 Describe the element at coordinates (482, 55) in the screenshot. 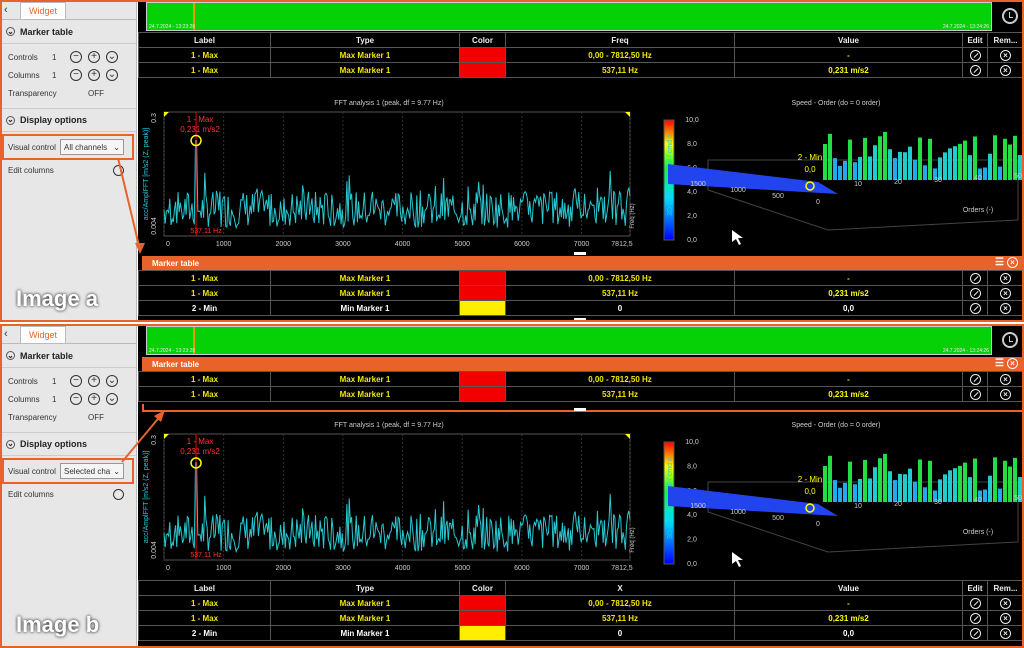

I see `cell-color` at that location.